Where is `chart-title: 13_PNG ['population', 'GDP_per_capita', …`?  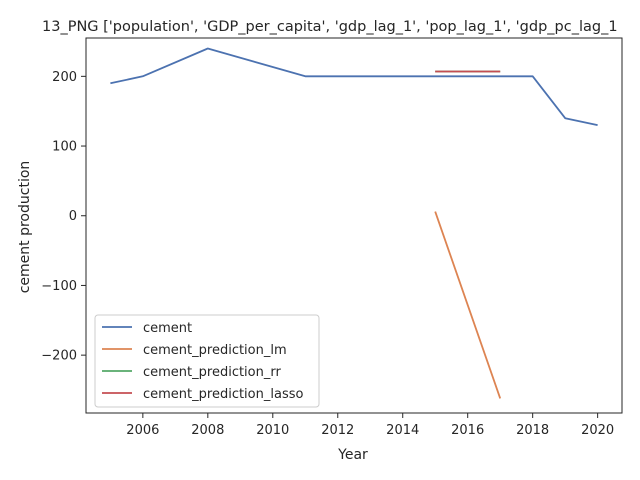 chart-title: 13_PNG ['population', 'GDP_per_capita', … is located at coordinates (330, 27).